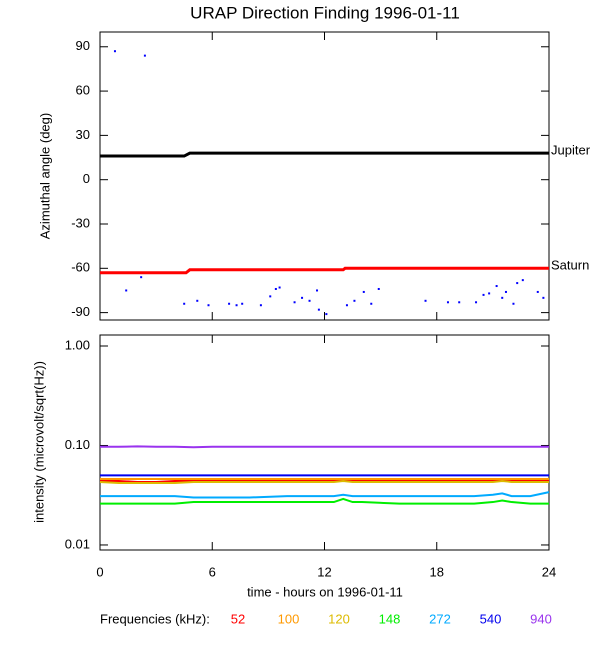 This screenshot has width=600, height=650. What do you see at coordinates (80, 267) in the screenshot?
I see `y-tick-label: -60` at bounding box center [80, 267].